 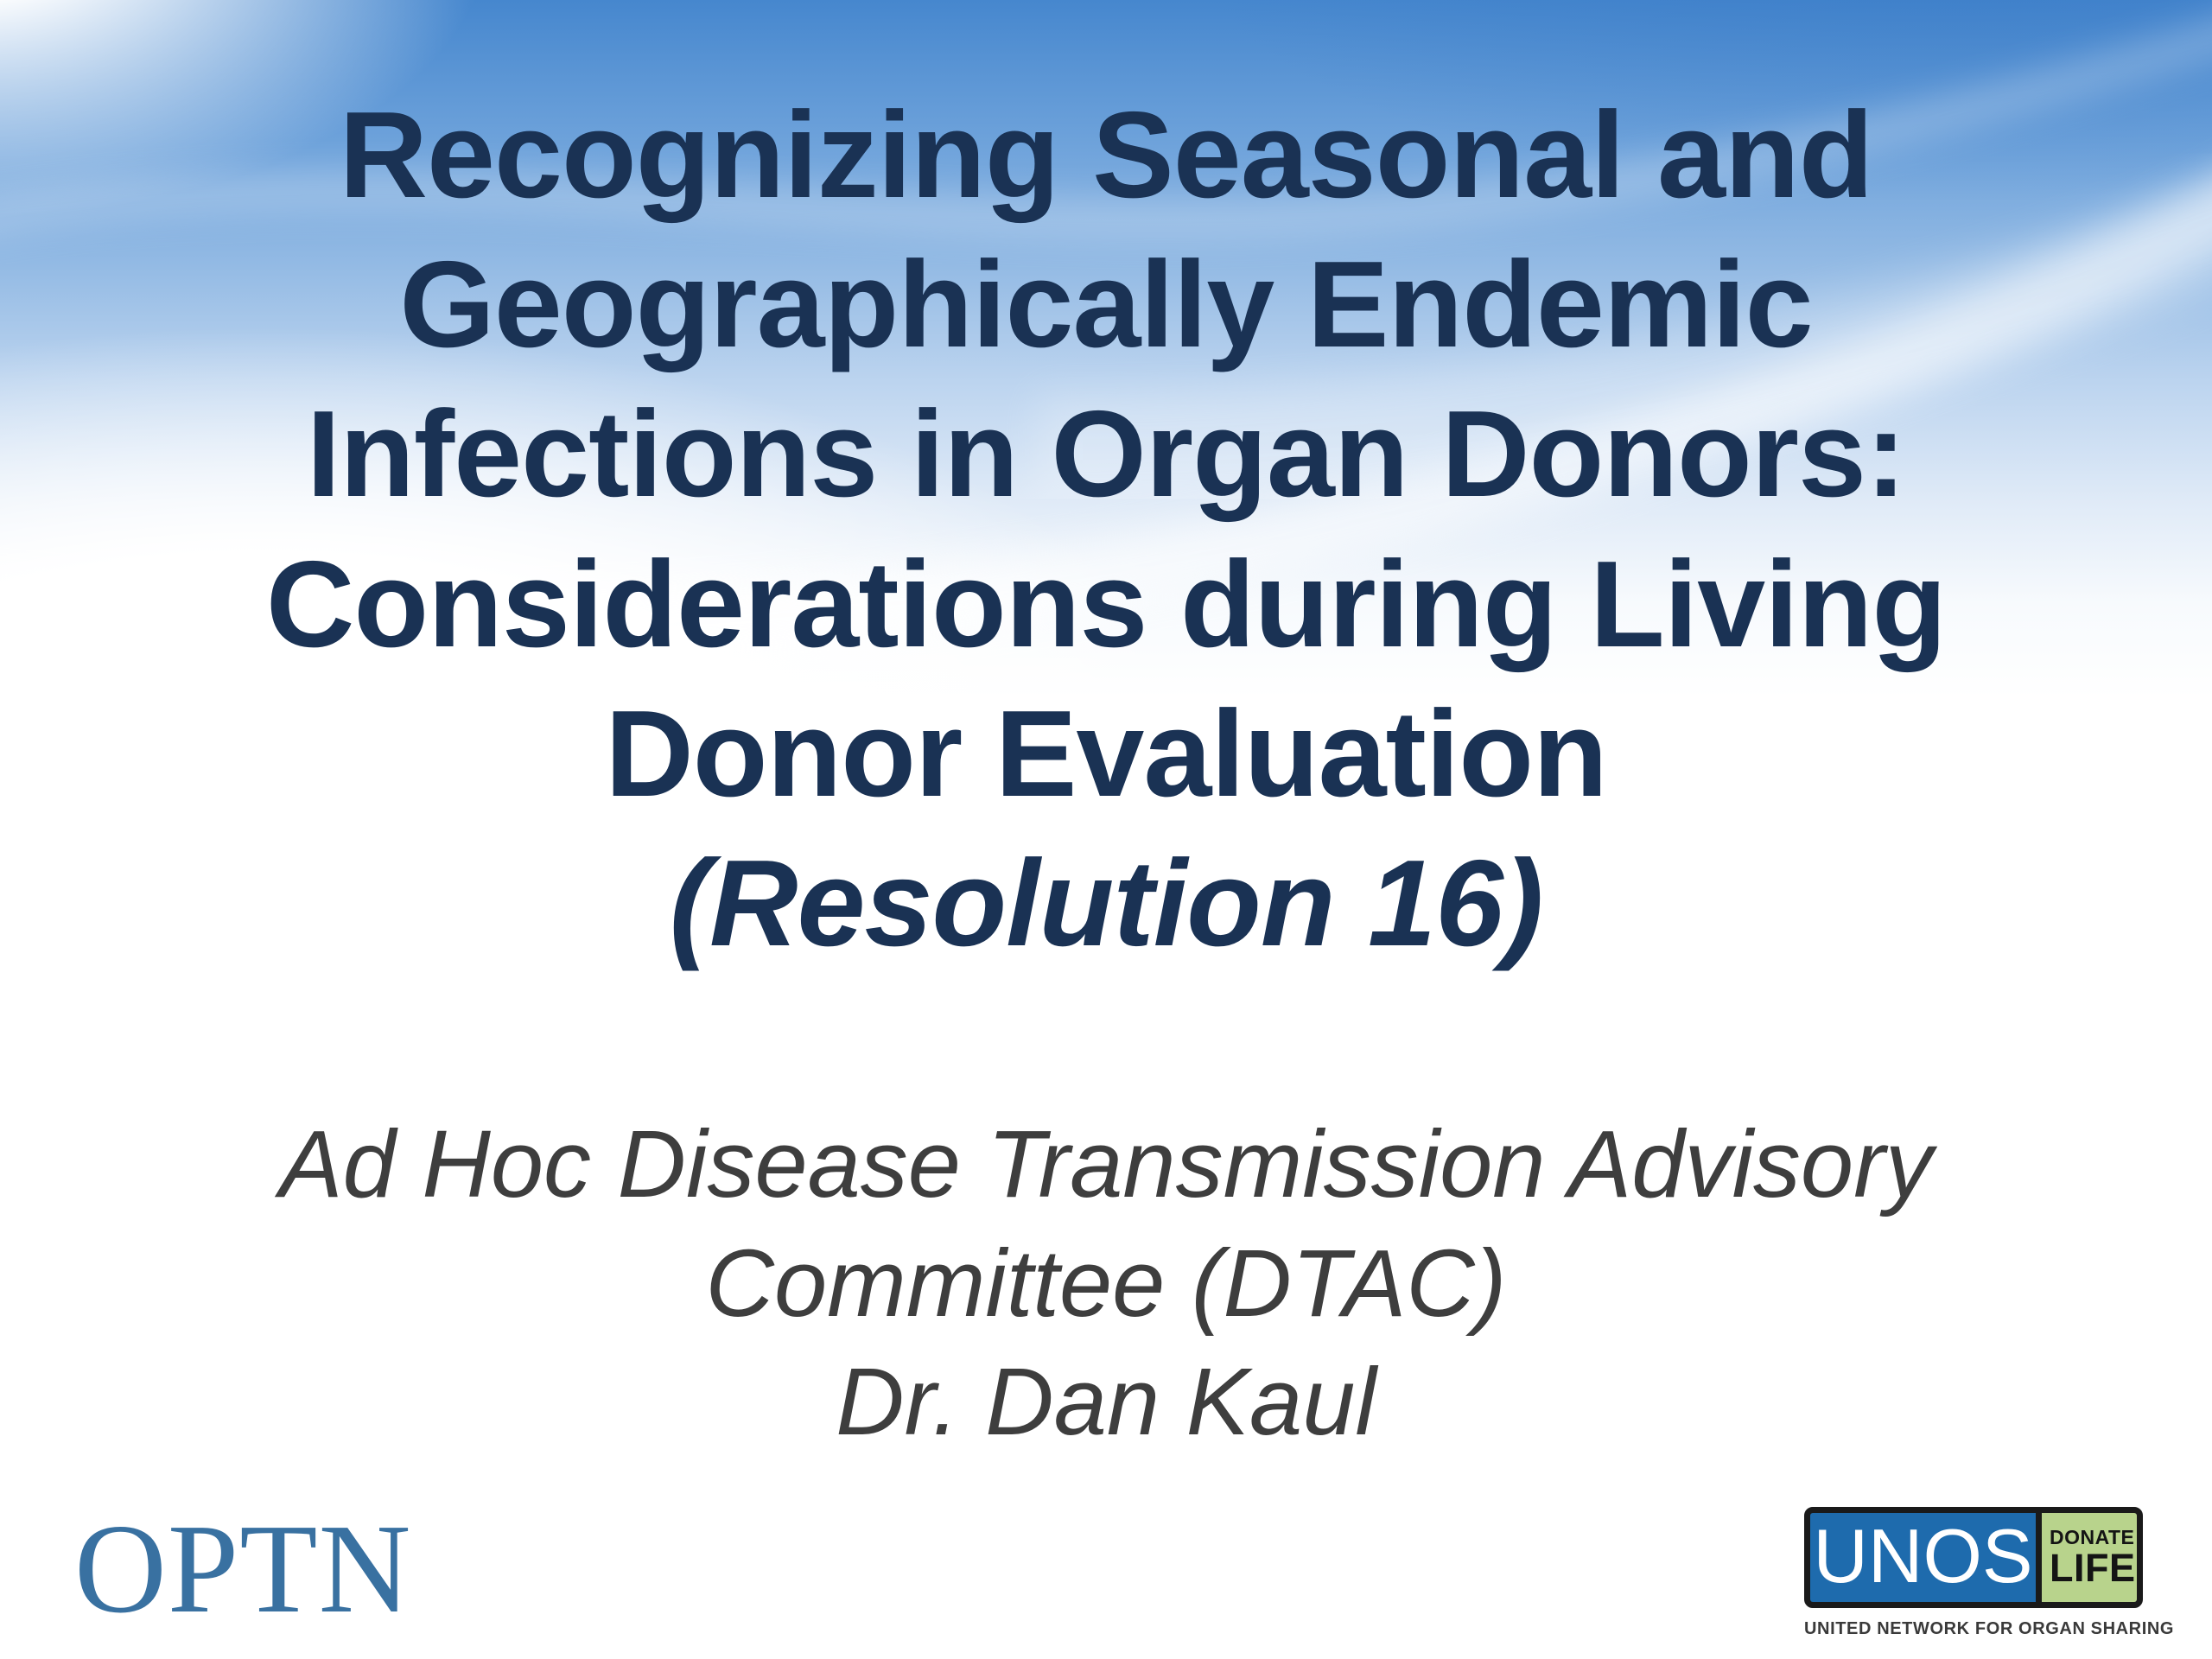 What do you see at coordinates (2092, 1537) in the screenshot?
I see `donate-life-donate-text: DONATE` at bounding box center [2092, 1537].